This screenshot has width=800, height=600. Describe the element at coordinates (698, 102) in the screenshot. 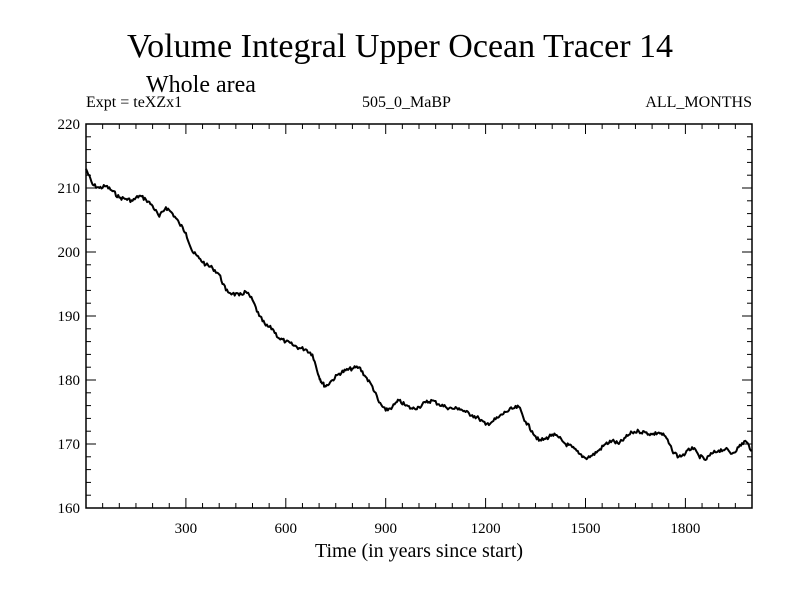

I see `months-label: ALL_MONTHS` at that location.